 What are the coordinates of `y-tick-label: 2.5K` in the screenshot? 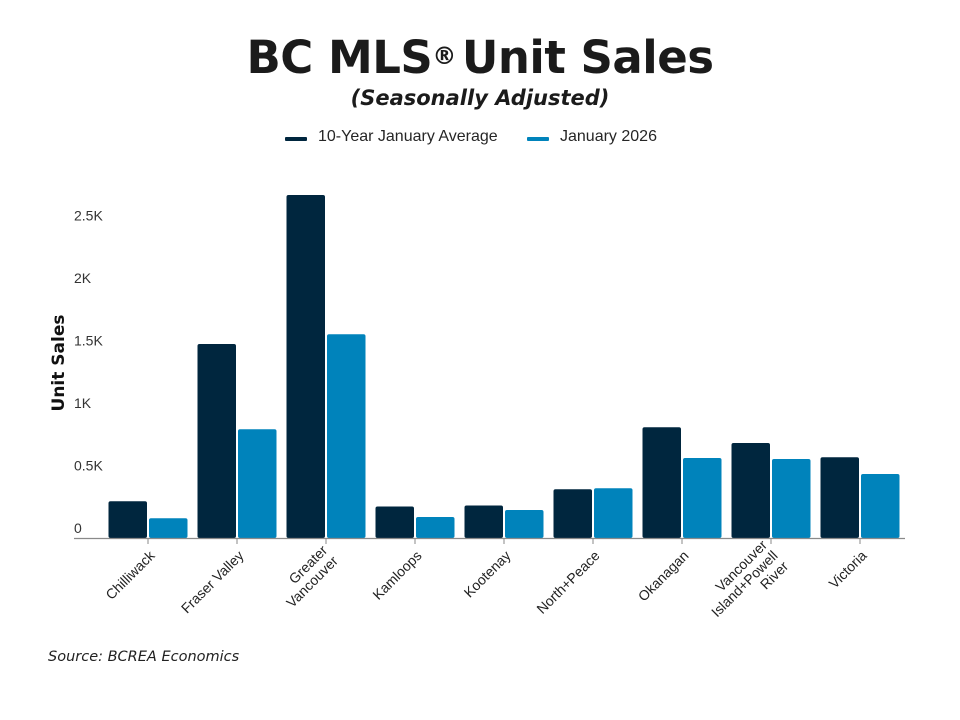 It's located at (88, 216).